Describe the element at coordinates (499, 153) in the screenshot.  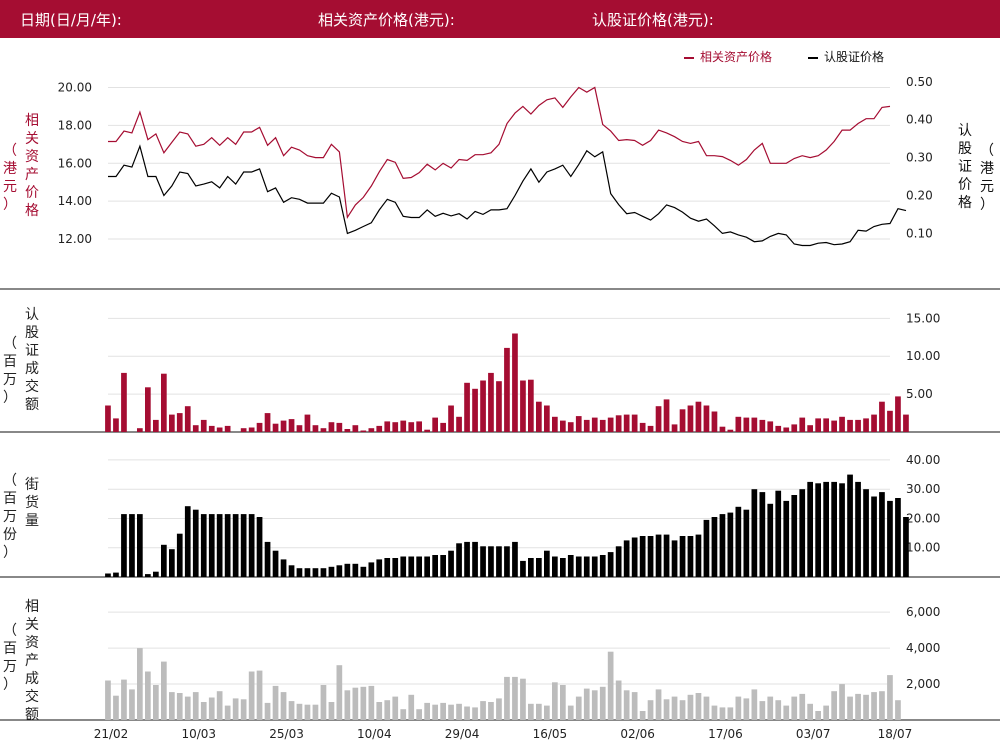
I see `asset-price-line` at that location.